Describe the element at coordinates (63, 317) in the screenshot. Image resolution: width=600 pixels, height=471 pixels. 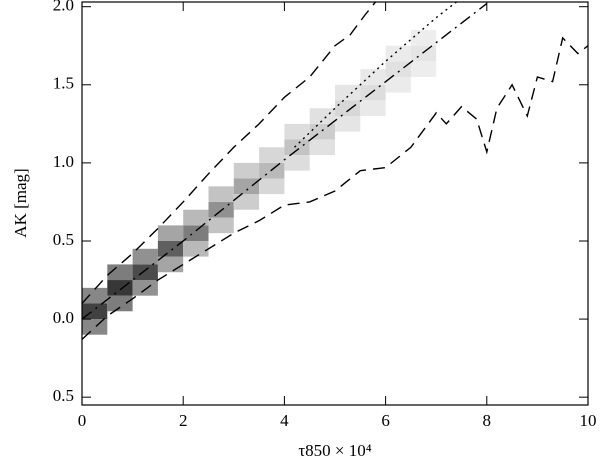
I see `y-tick-label: 0.0` at that location.